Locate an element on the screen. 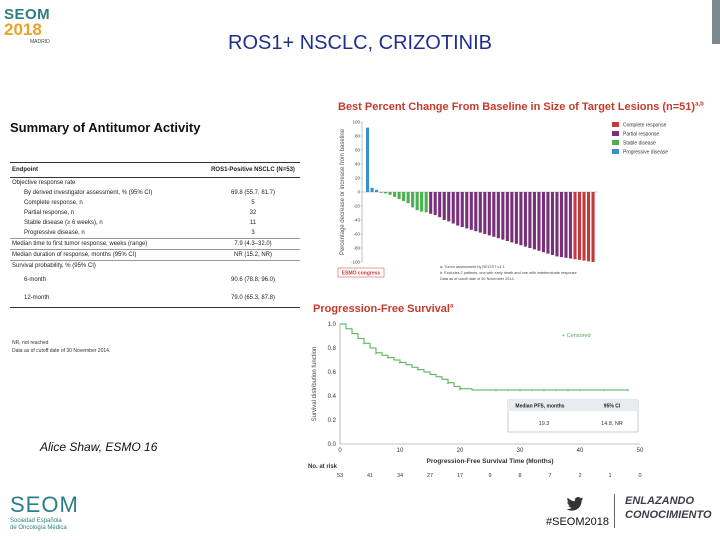 The width and height of the screenshot is (720, 540). pfs-title: Progression-Free Survivala is located at coordinates (383, 309).